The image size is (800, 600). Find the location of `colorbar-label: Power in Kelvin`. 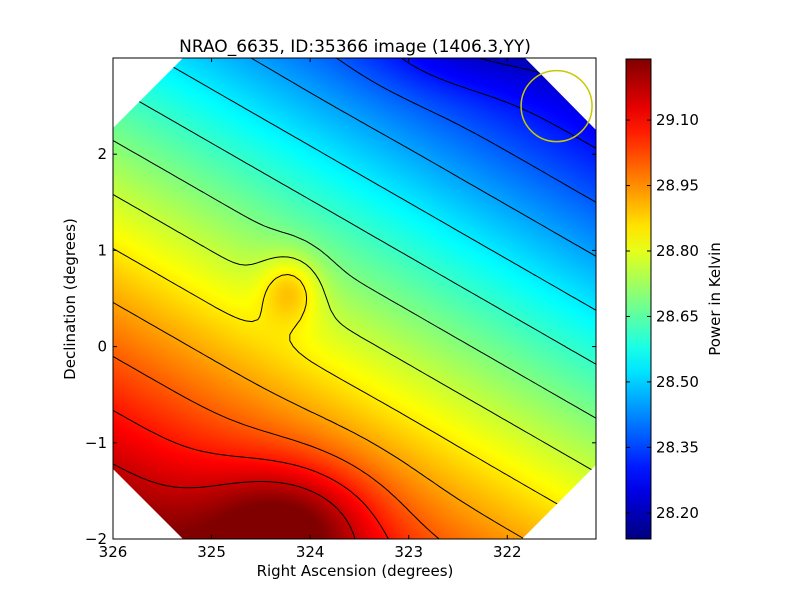

colorbar-label: Power in Kelvin is located at coordinates (715, 299).